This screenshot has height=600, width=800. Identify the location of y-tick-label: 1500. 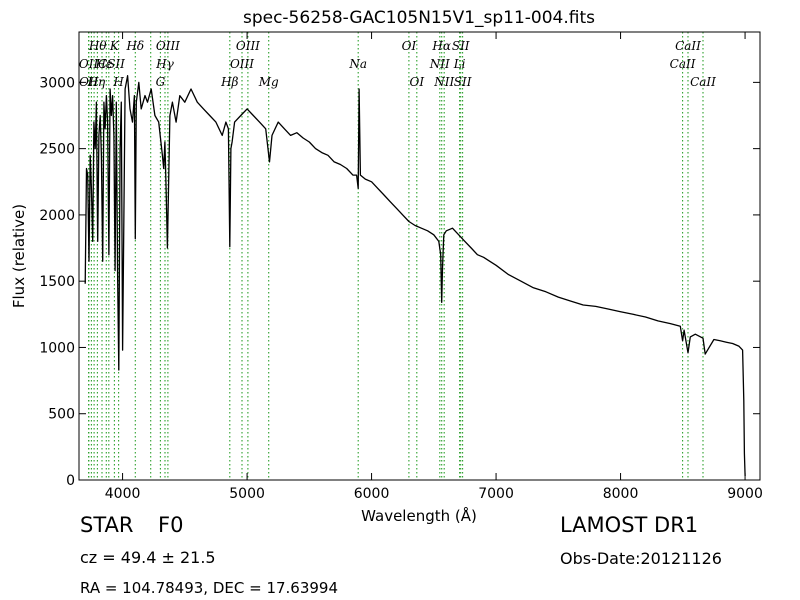
(57, 282).